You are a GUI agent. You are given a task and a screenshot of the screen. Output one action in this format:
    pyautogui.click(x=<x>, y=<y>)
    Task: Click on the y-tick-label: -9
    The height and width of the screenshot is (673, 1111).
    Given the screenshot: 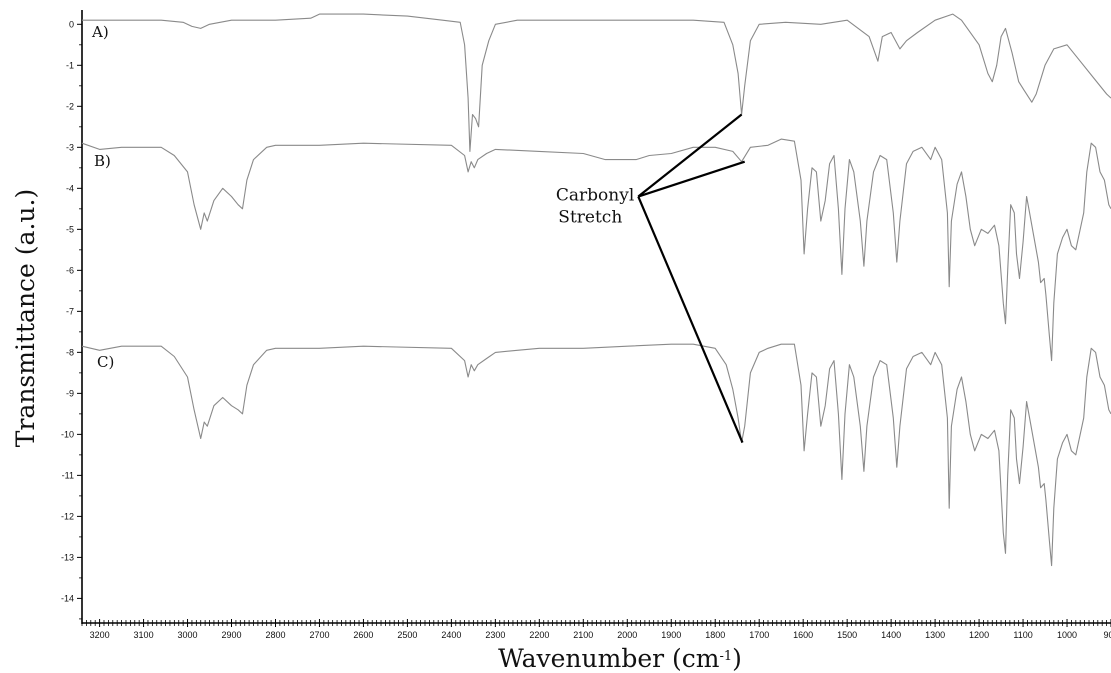 What is the action you would take?
    pyautogui.click(x=70, y=393)
    